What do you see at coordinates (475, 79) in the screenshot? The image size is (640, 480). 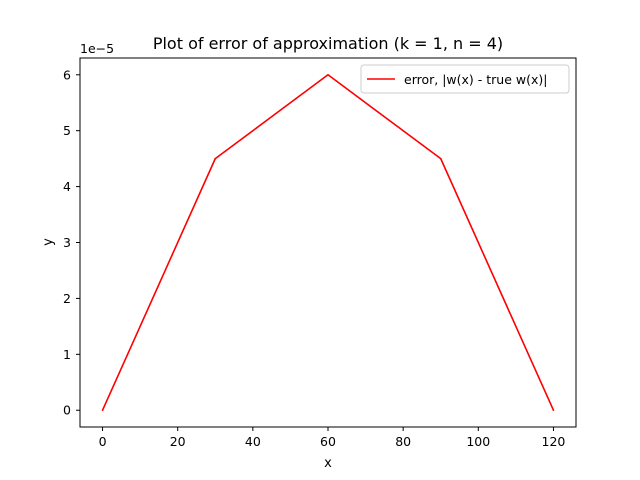 I see `legend-label: error, |w(x) - true w(x)|` at bounding box center [475, 79].